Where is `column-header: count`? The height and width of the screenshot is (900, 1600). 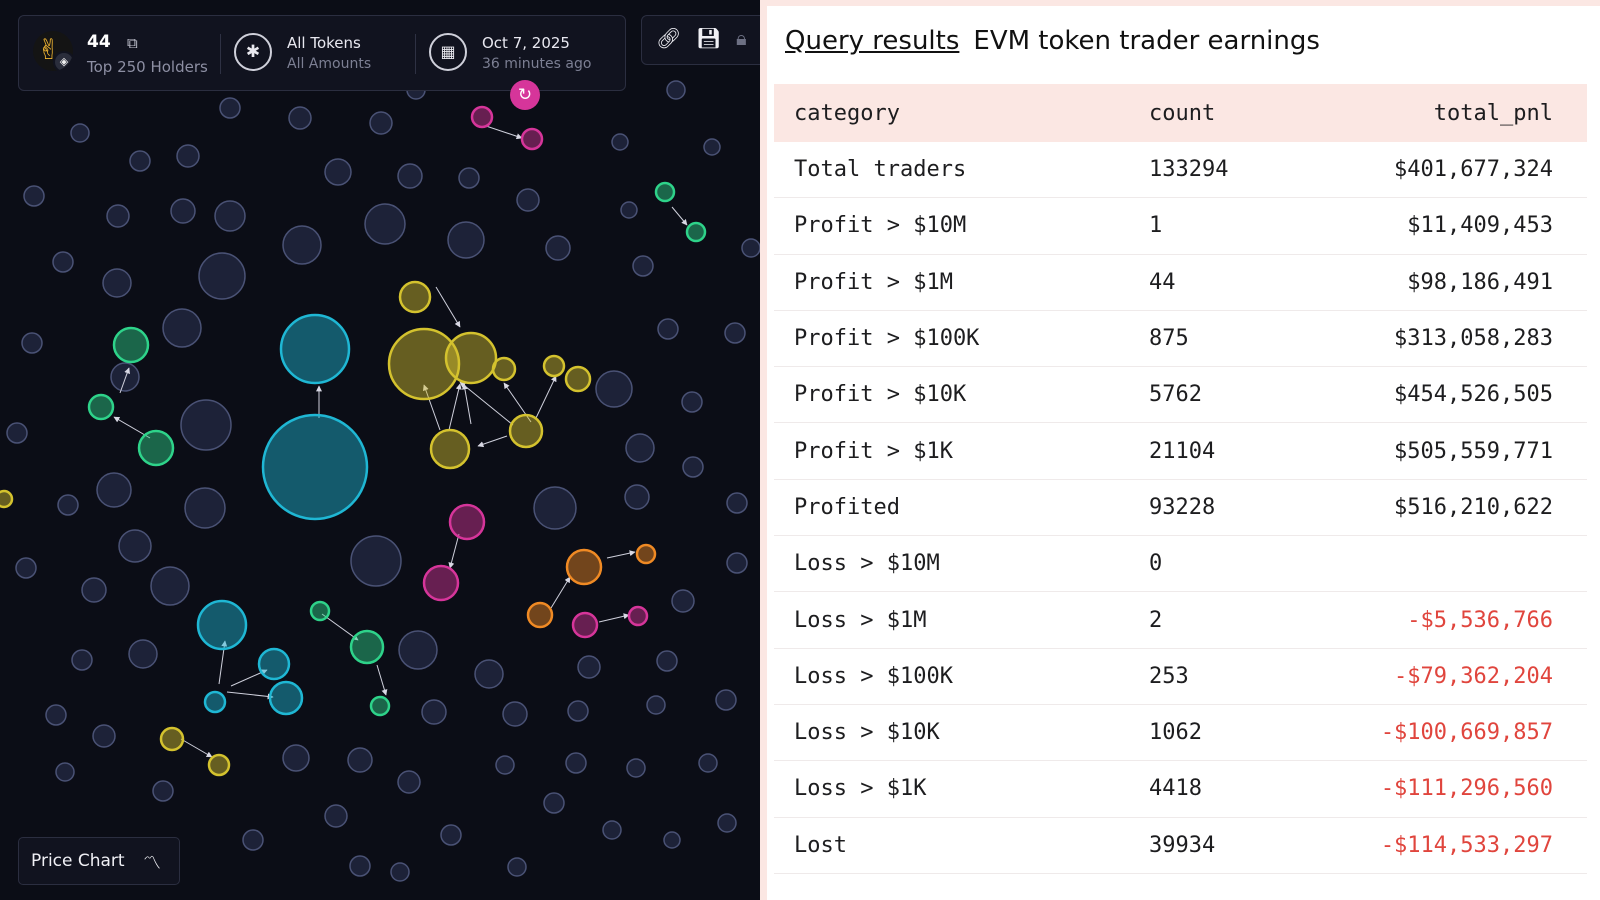
column-header: count is located at coordinates (1234, 113).